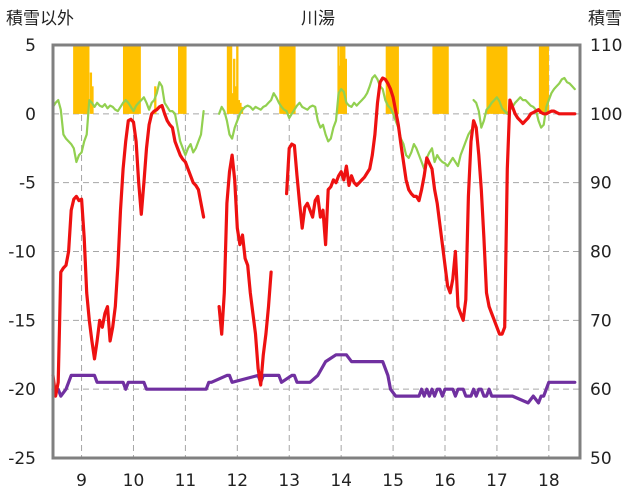 The height and width of the screenshot is (501, 636). What do you see at coordinates (445, 481) in the screenshot?
I see `x-tick-label: 16` at bounding box center [445, 481].